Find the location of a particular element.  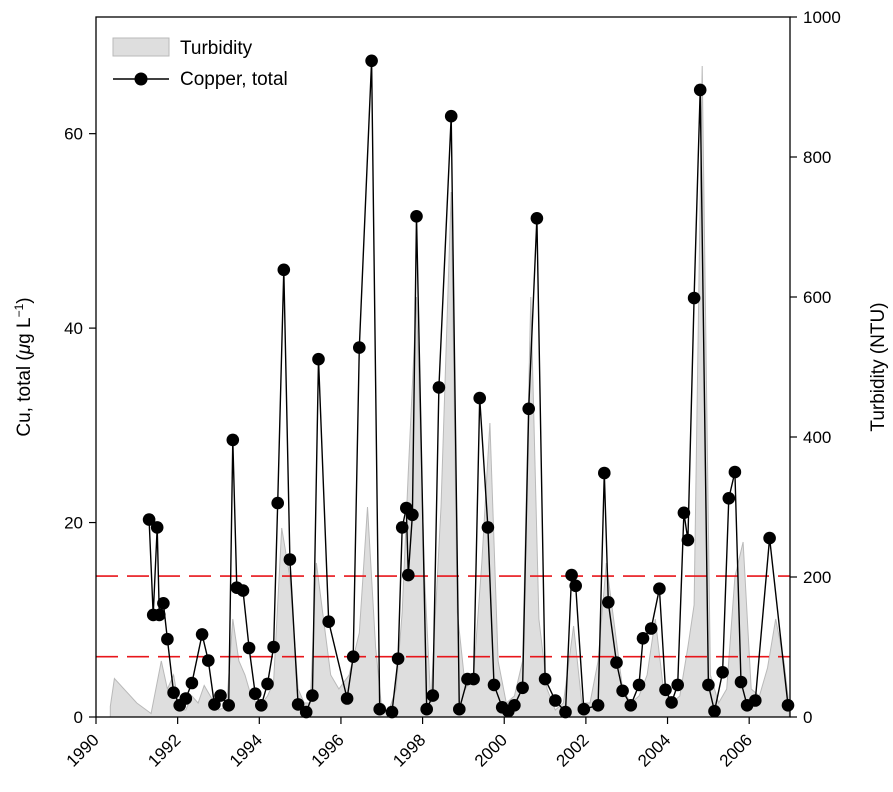

y-right-axis-title: Turbidity (NTU) is located at coordinates (878, 366).